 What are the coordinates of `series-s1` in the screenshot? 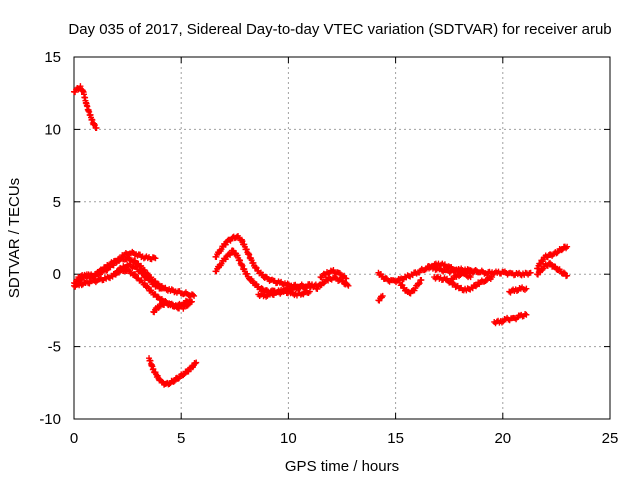 It's located at (85, 107).